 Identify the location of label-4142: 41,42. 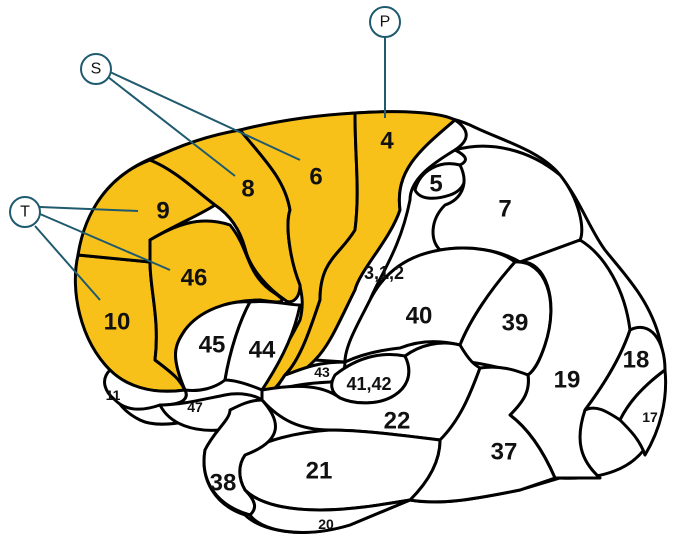
(368, 384).